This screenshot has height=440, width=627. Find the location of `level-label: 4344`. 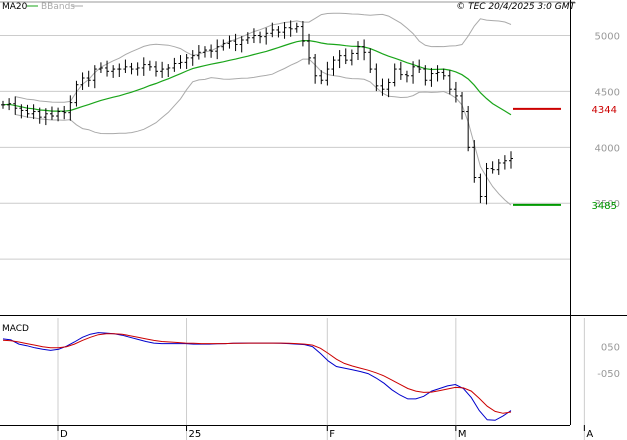

level-label: 4344 is located at coordinates (604, 110).